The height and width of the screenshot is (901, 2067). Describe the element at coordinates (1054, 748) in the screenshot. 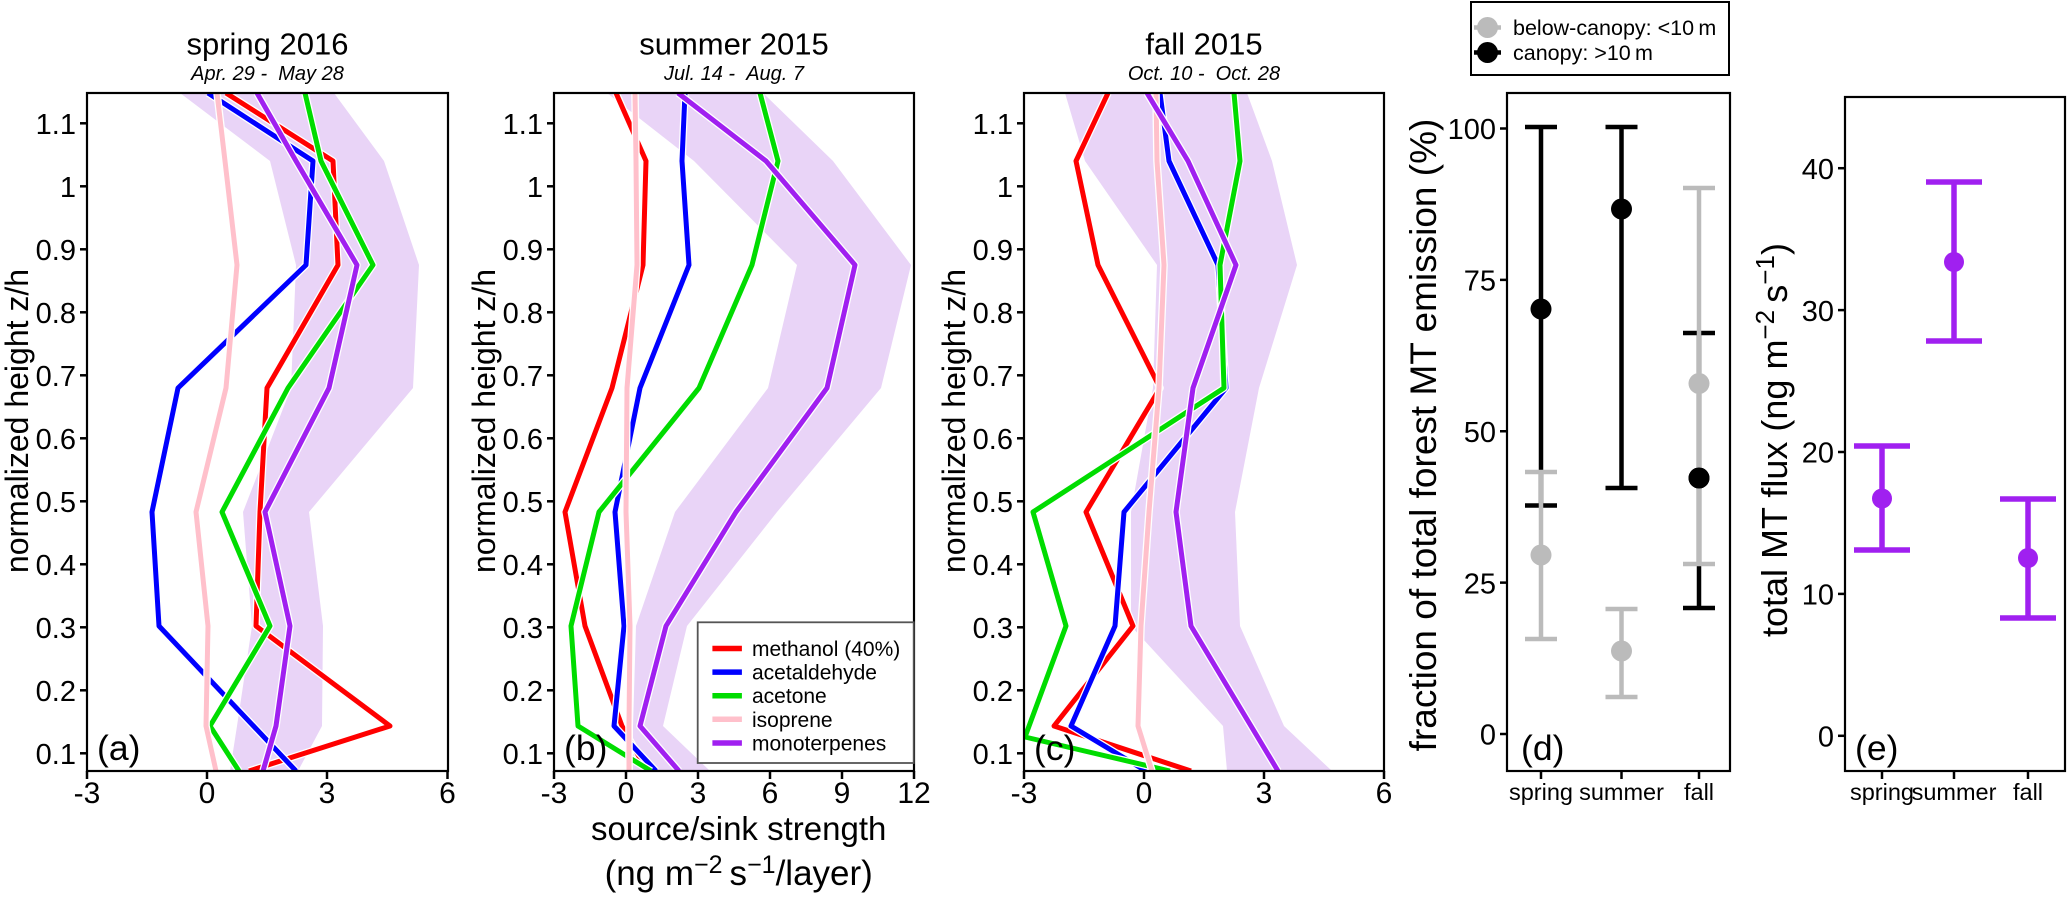

I see `svg-text: (c)` at that location.